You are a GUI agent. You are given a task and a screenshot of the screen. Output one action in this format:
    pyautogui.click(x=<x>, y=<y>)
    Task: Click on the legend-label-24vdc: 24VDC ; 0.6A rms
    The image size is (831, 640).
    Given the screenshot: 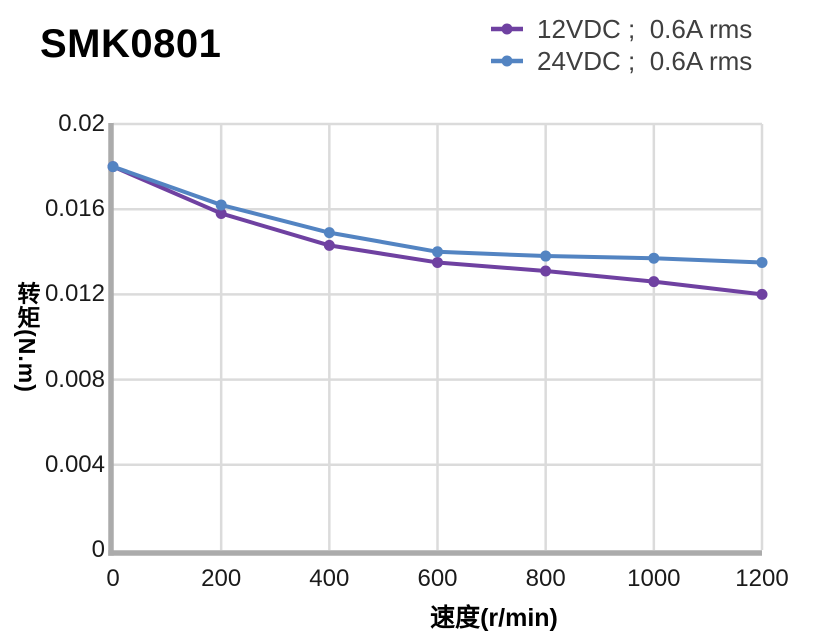 What is the action you would take?
    pyautogui.click(x=645, y=60)
    